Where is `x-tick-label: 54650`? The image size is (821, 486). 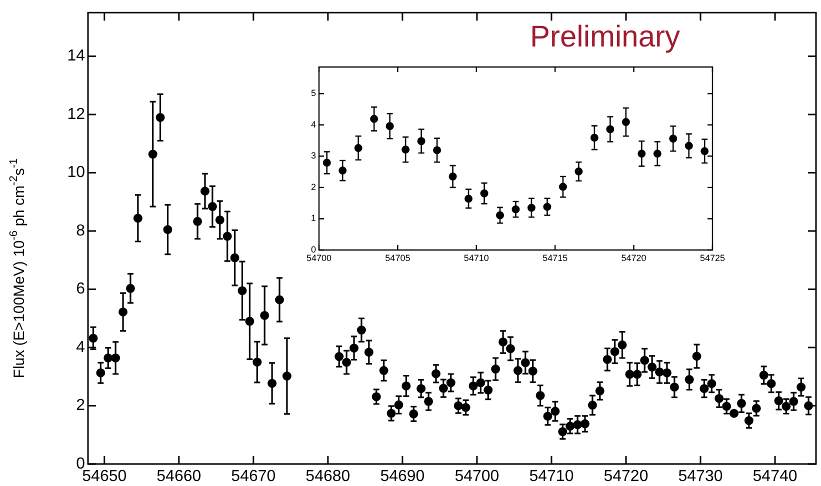 x-tick-label: 54650 is located at coordinates (104, 477).